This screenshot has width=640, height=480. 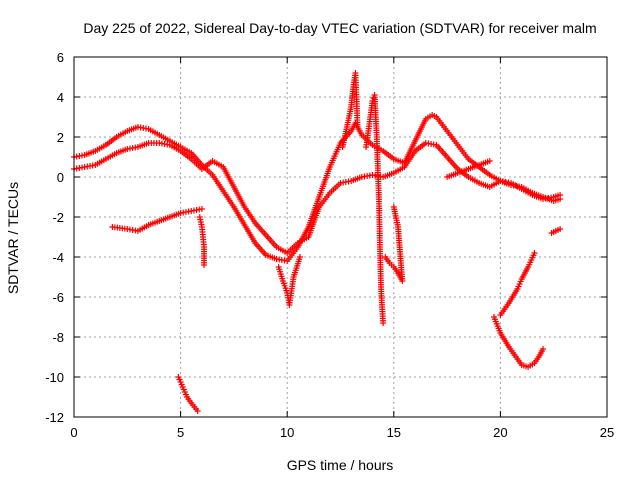 What do you see at coordinates (373, 98) in the screenshot?
I see `data-point-interp` at bounding box center [373, 98].